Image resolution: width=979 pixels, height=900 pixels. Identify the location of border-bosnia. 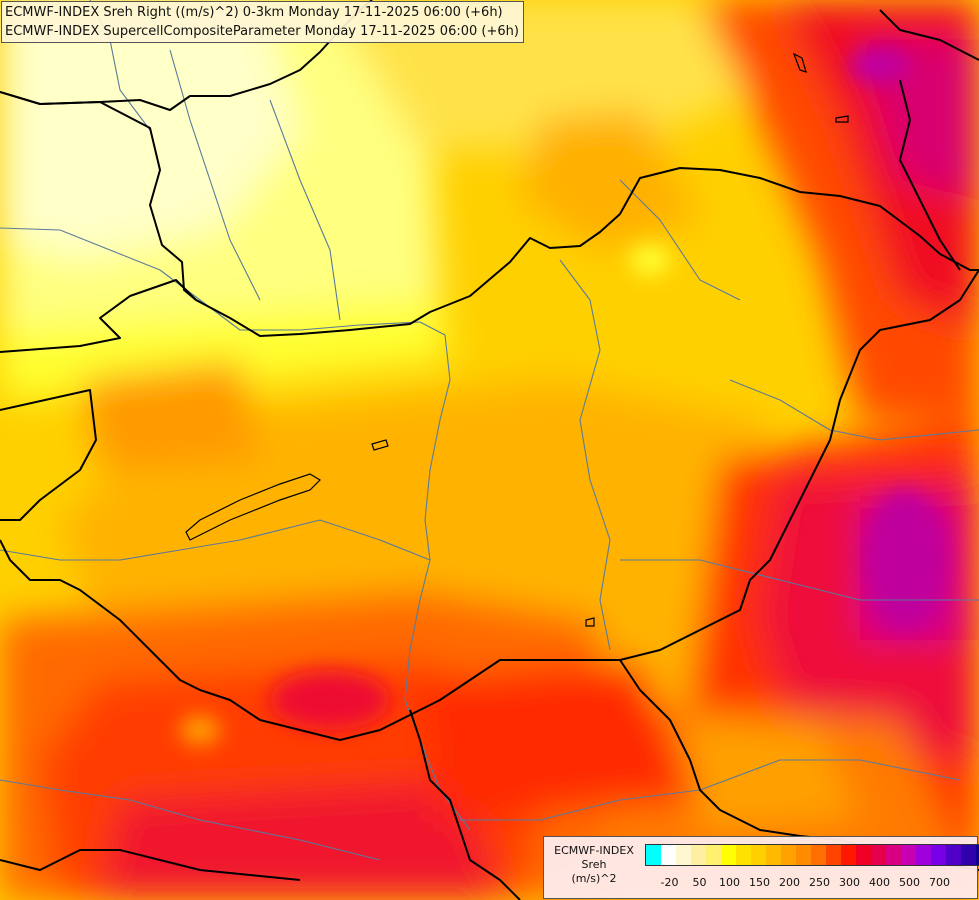
(150, 865).